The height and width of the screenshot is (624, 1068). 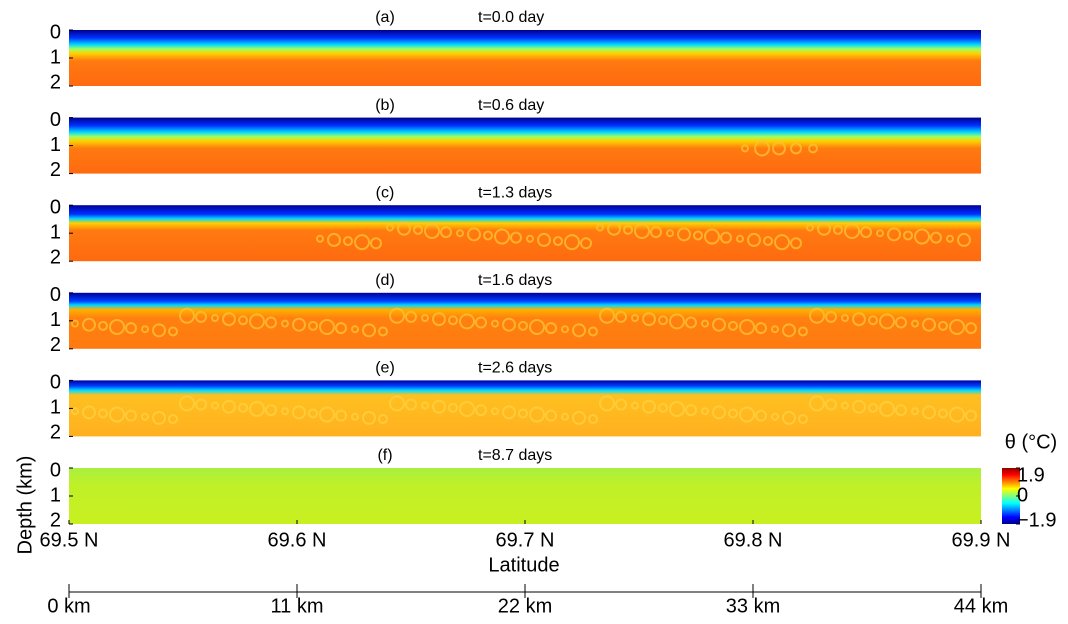 What do you see at coordinates (1031, 442) in the screenshot?
I see `colorbar-title: θ (°C)` at bounding box center [1031, 442].